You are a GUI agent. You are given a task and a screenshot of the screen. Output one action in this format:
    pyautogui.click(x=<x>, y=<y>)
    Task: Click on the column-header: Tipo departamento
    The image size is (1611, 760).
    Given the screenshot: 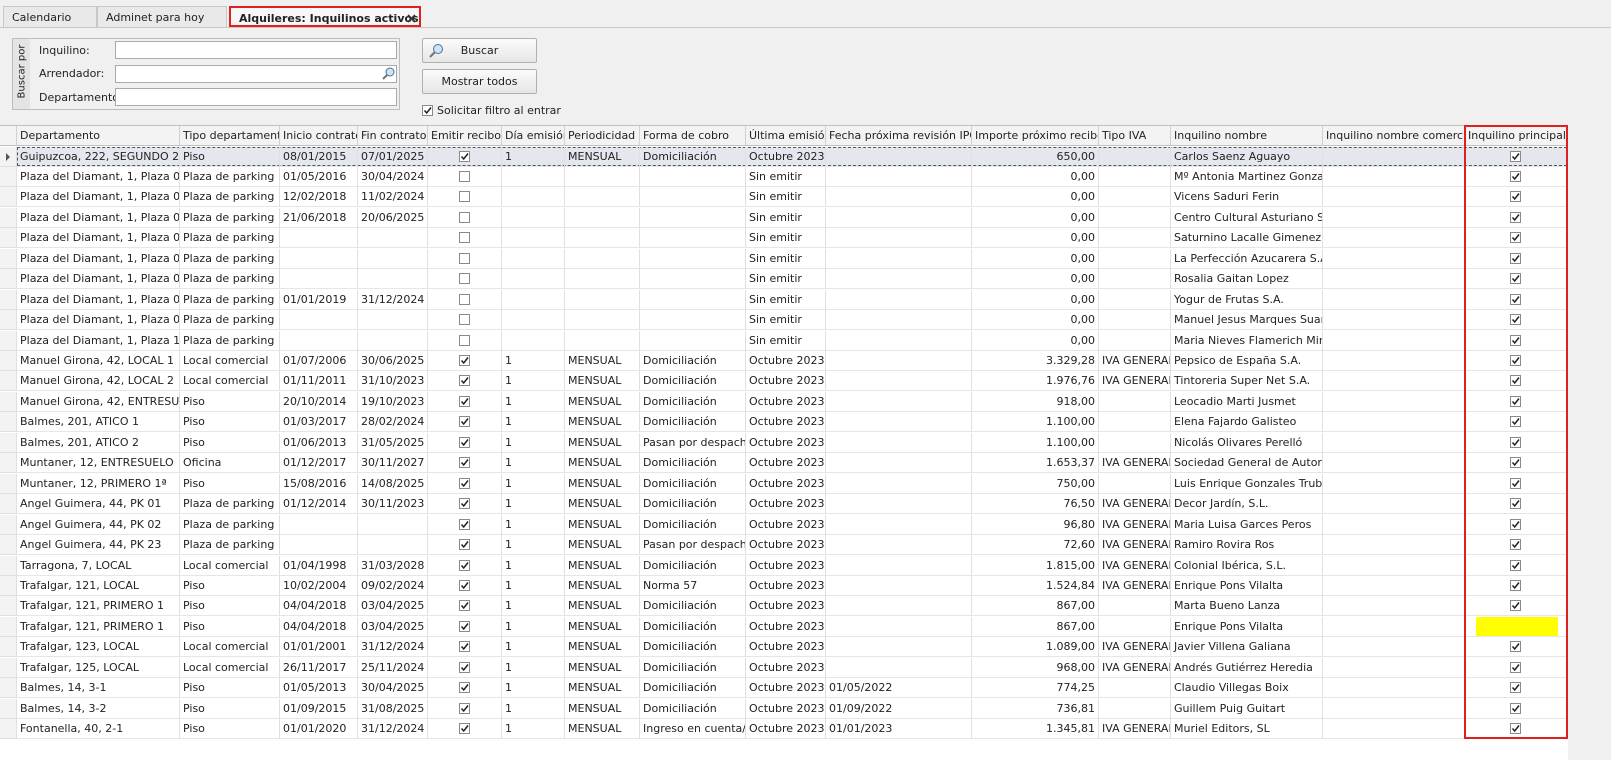 What is the action you would take?
    pyautogui.click(x=230, y=136)
    